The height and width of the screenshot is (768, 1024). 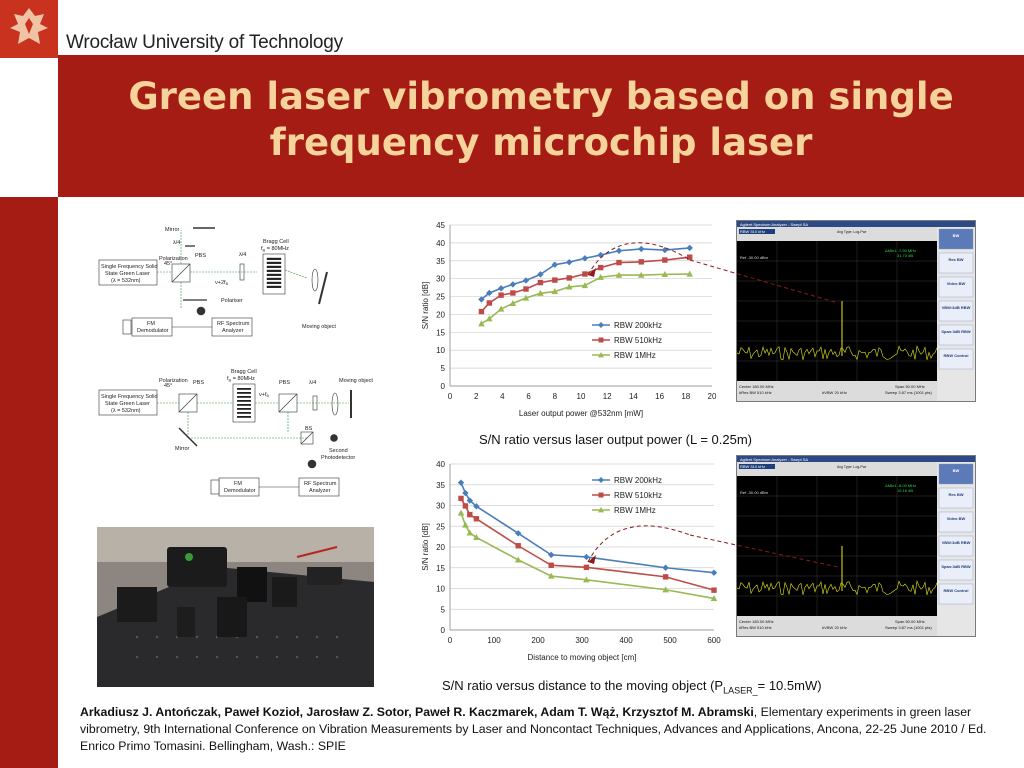 What do you see at coordinates (238, 484) in the screenshot?
I see `d2-fm-line1: FM` at bounding box center [238, 484].